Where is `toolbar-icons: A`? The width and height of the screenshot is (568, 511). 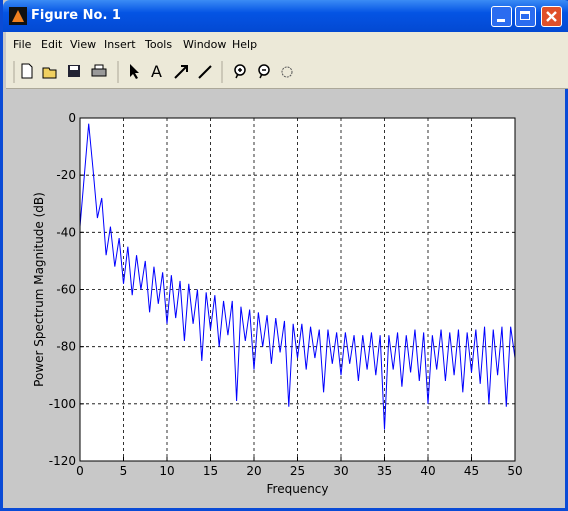
toolbar-icons: A is located at coordinates (153, 72).